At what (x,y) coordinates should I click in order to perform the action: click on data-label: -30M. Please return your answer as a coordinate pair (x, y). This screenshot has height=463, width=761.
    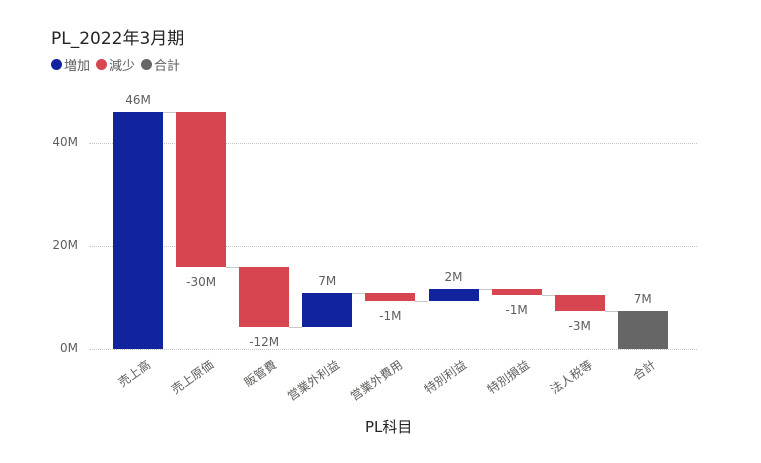
    Looking at the image, I should click on (201, 281).